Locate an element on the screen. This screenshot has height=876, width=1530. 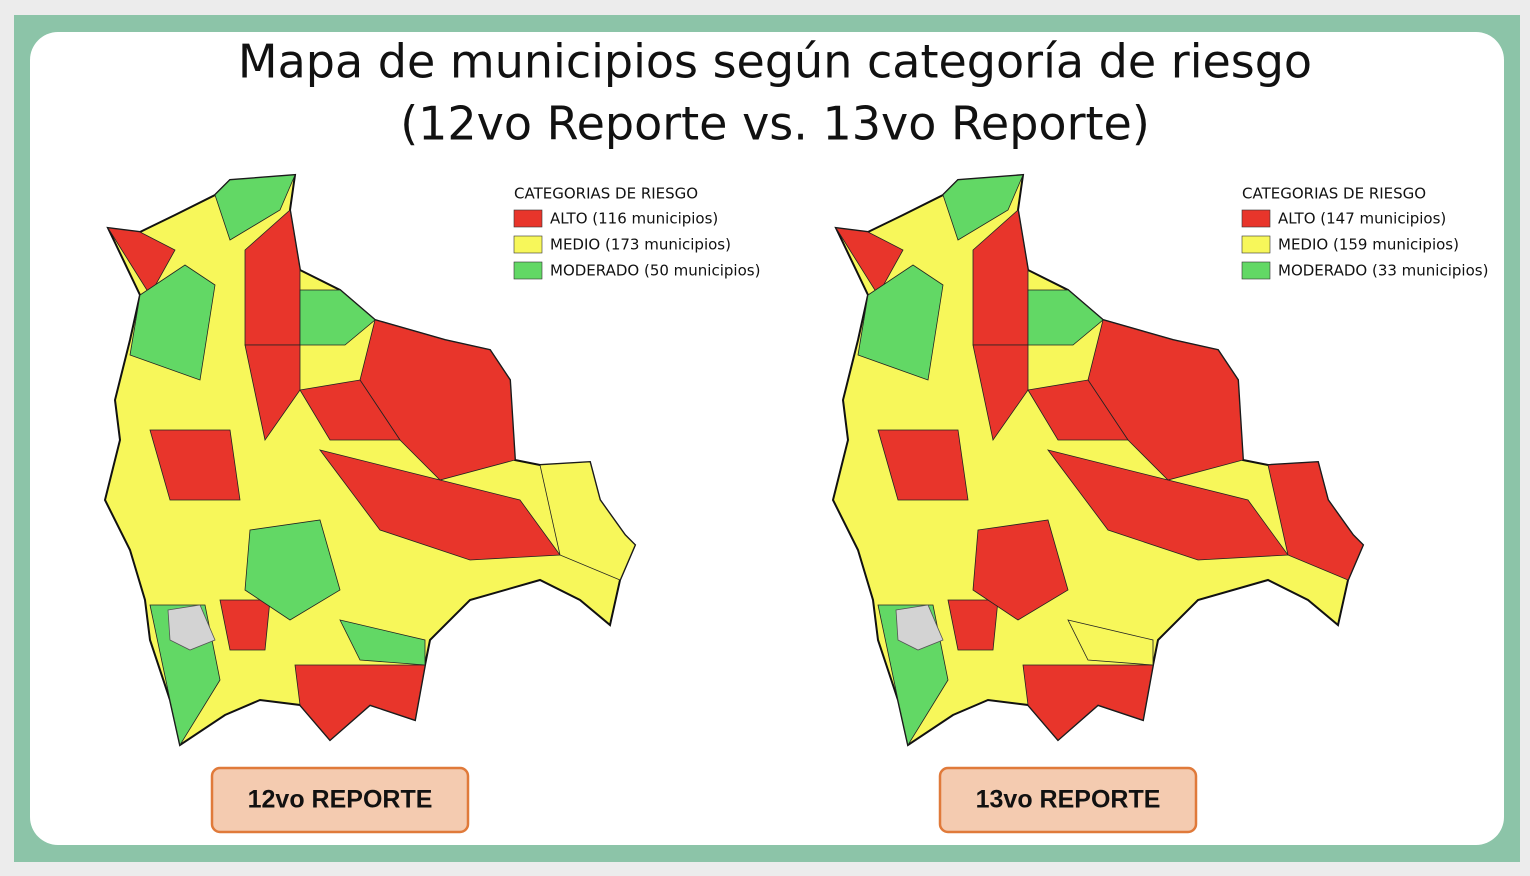
report-label: 12vo REPORTE is located at coordinates (340, 800).